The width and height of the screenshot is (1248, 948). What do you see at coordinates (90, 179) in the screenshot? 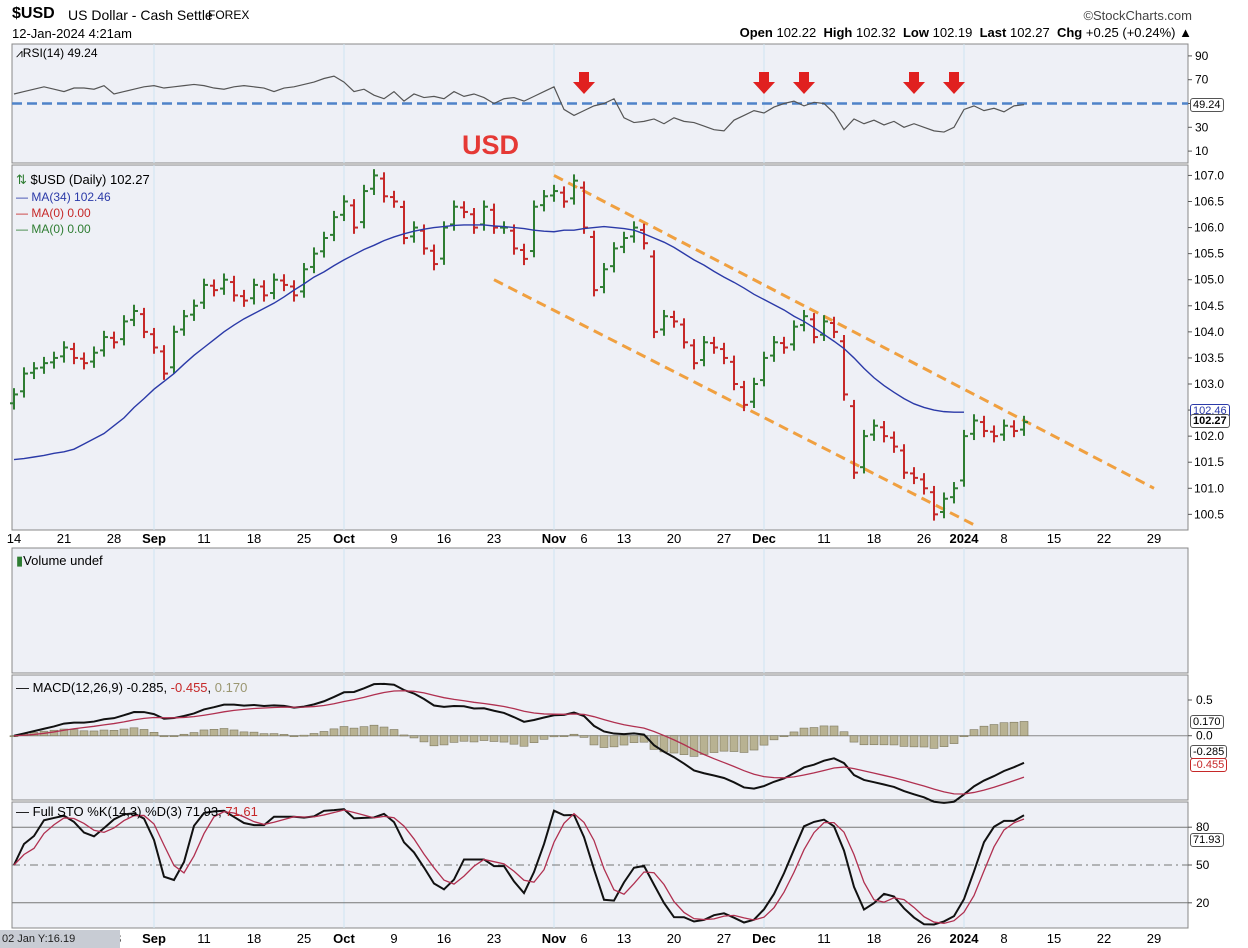
I see `price-label: $USD (Daily) 102.27` at bounding box center [90, 179].